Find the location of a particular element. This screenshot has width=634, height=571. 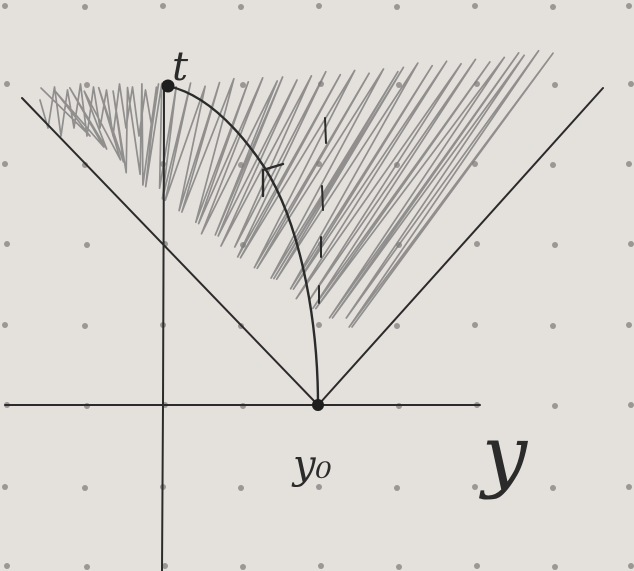

point-y0 is located at coordinates (318, 405).